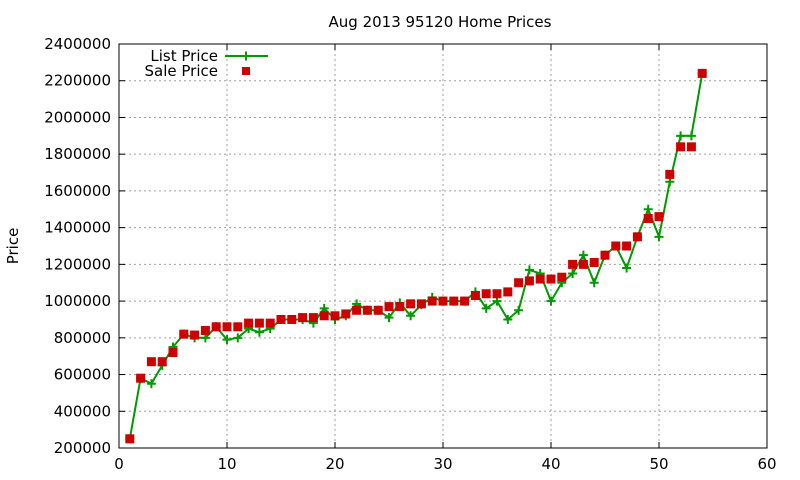  Describe the element at coordinates (440, 22) in the screenshot. I see `chart-title: Aug 2013 95120 Home Prices` at that location.